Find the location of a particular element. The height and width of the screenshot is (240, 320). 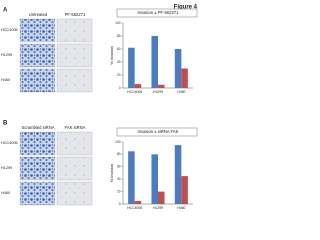

chart-title: Invasion ± siRNA FAK is located at coordinates (158, 131).